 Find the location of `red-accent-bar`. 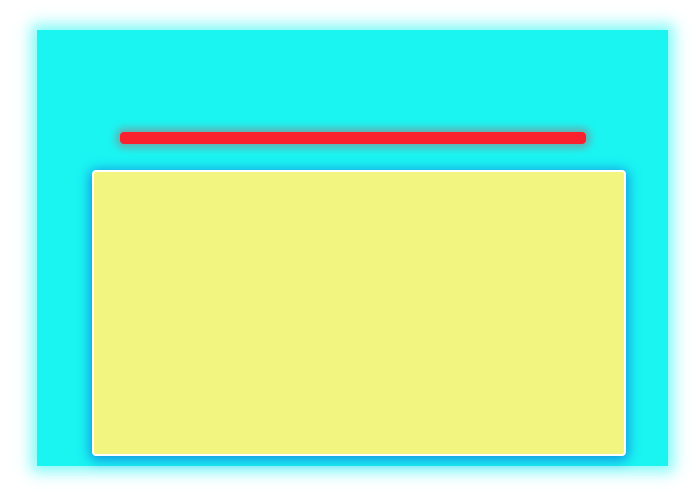

red-accent-bar is located at coordinates (353, 138).